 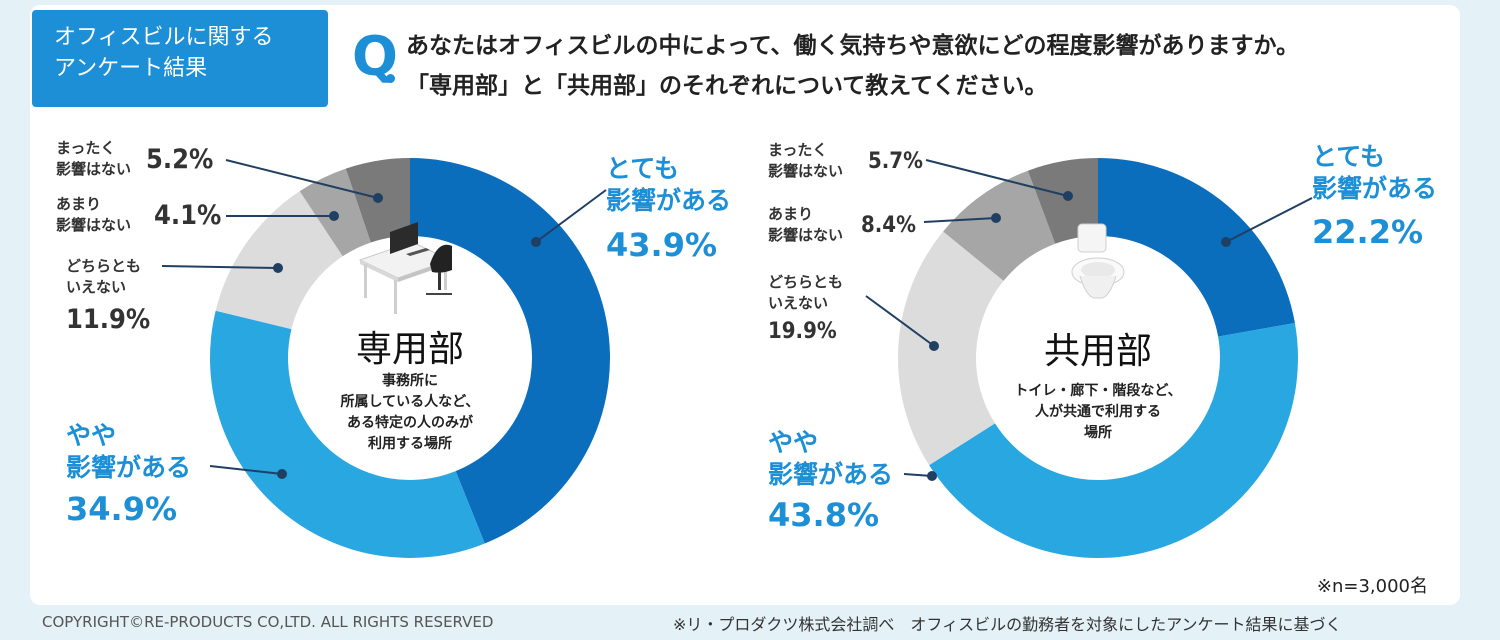 What do you see at coordinates (727, 86) in the screenshot?
I see `question-line-2: 「専用部」と「共用部」のそれぞれについて教えてください。` at bounding box center [727, 86].